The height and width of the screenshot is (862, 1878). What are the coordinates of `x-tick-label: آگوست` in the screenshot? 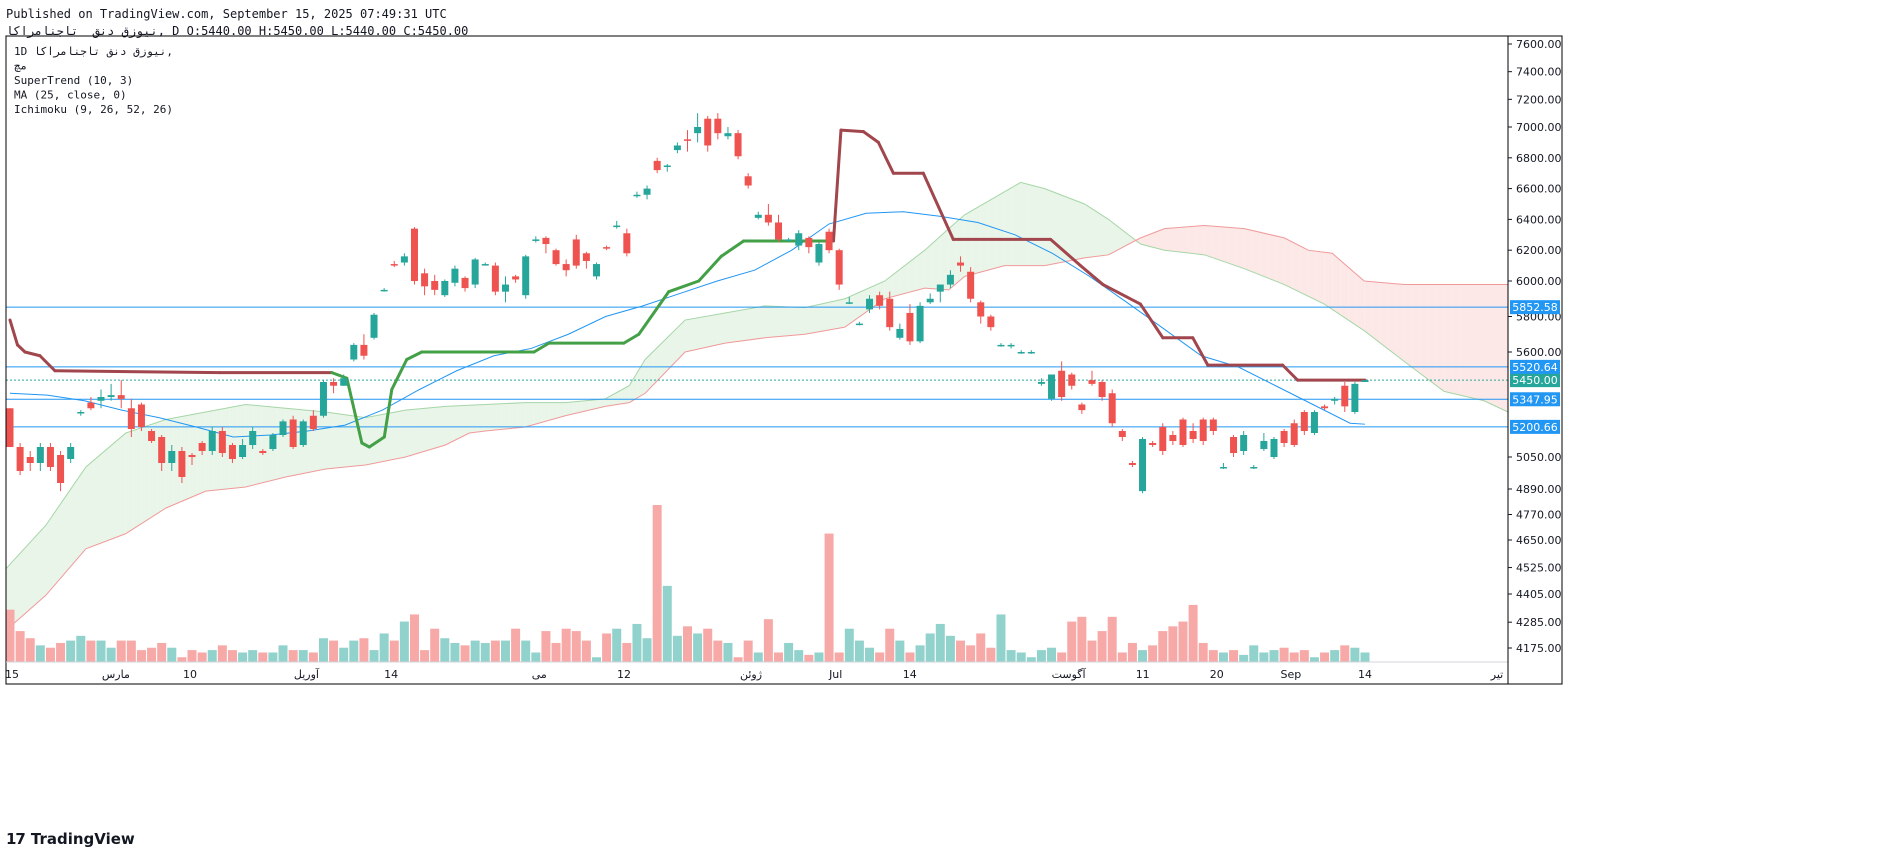 It's located at (1069, 674).